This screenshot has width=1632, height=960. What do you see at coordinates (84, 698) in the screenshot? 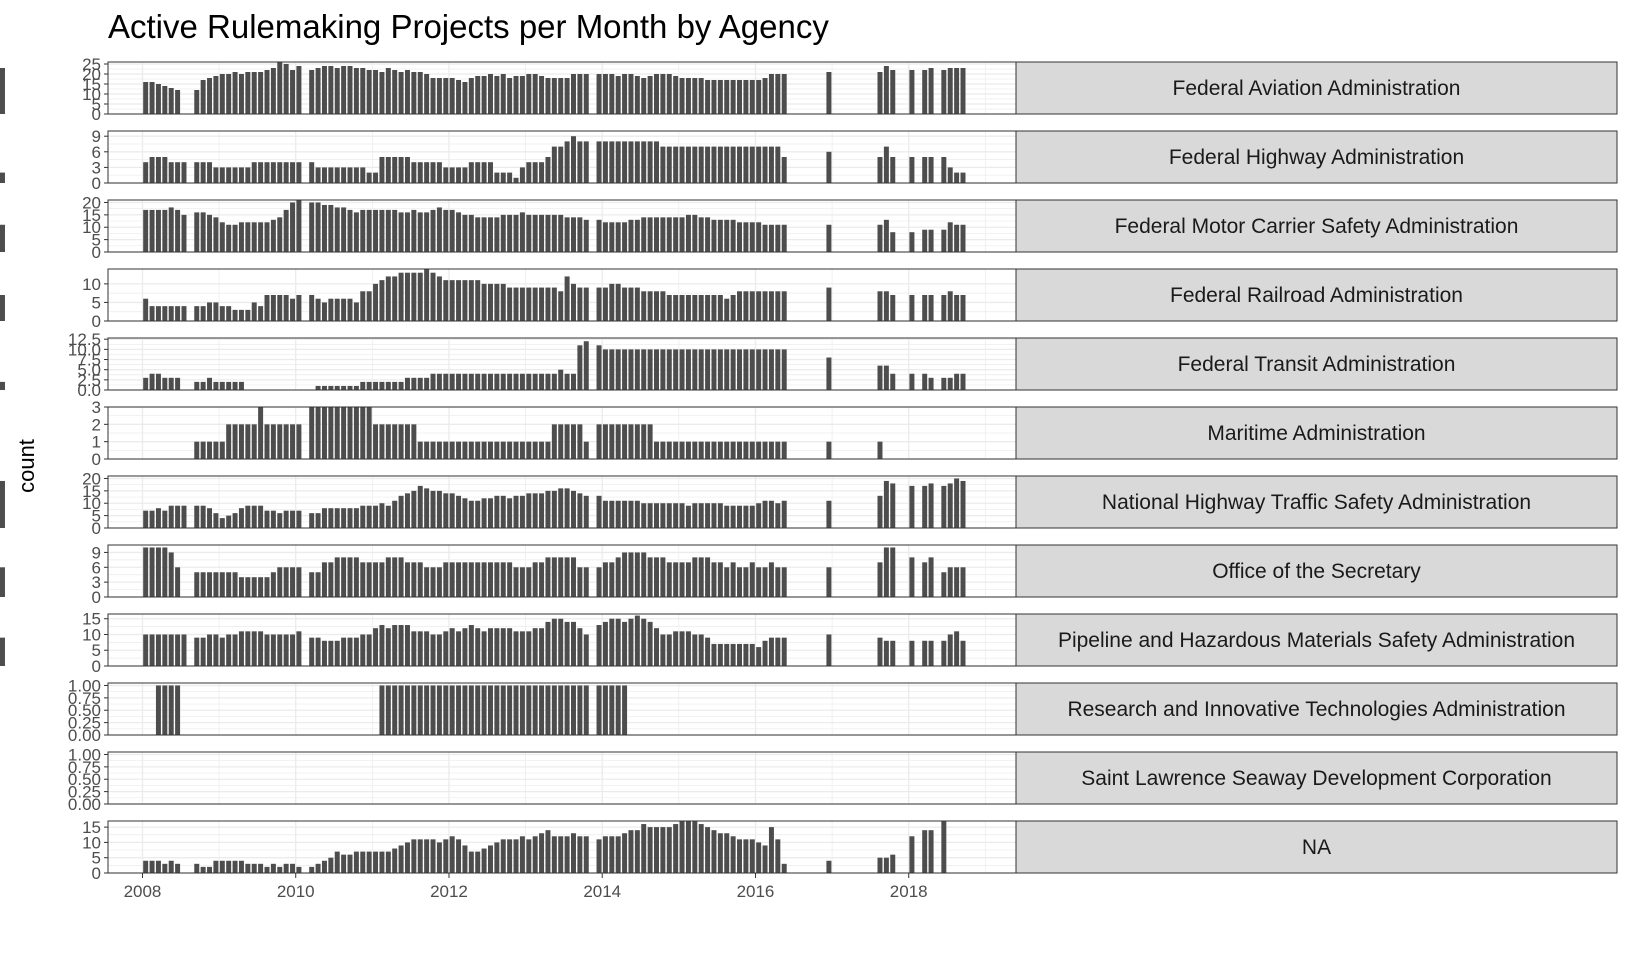
I see `y-tick-label: 0.75` at bounding box center [84, 698].